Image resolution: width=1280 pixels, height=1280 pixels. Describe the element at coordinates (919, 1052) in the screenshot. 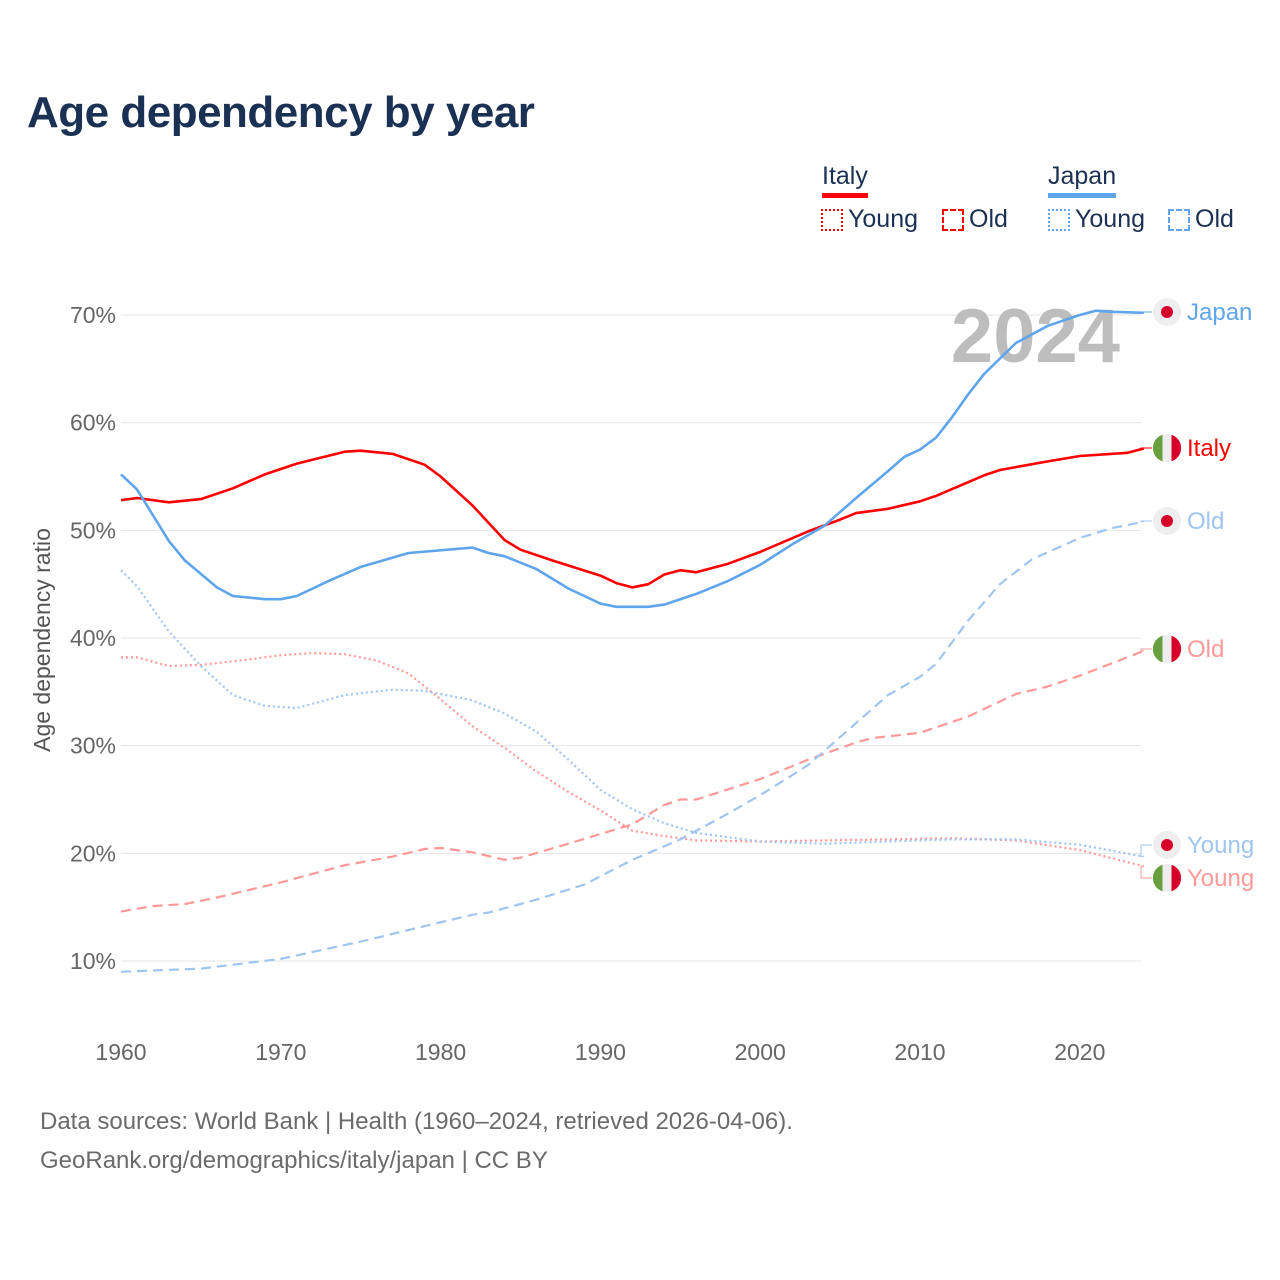

I see `x-tick-label: 2010` at that location.